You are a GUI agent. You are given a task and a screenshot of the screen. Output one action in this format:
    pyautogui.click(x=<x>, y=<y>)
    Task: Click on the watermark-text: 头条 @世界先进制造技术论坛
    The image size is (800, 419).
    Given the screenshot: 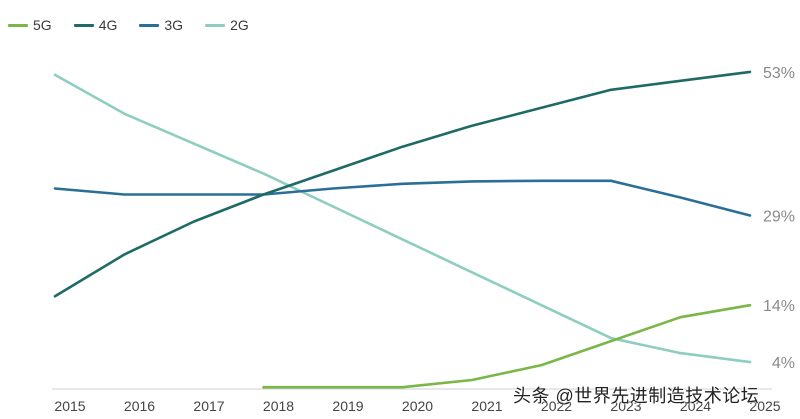 What is the action you would take?
    pyautogui.click(x=636, y=396)
    